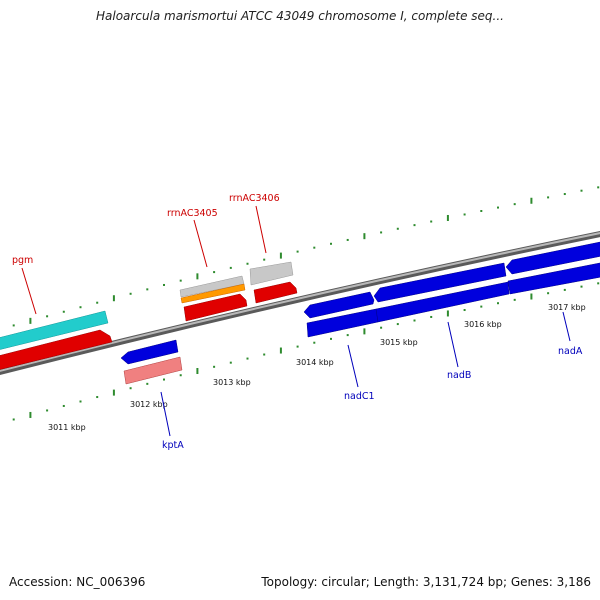 Image resolution: width=600 pixels, height=600 pixels. Describe the element at coordinates (440, 282) in the screenshot. I see `nadB-gene-arrow` at that location.